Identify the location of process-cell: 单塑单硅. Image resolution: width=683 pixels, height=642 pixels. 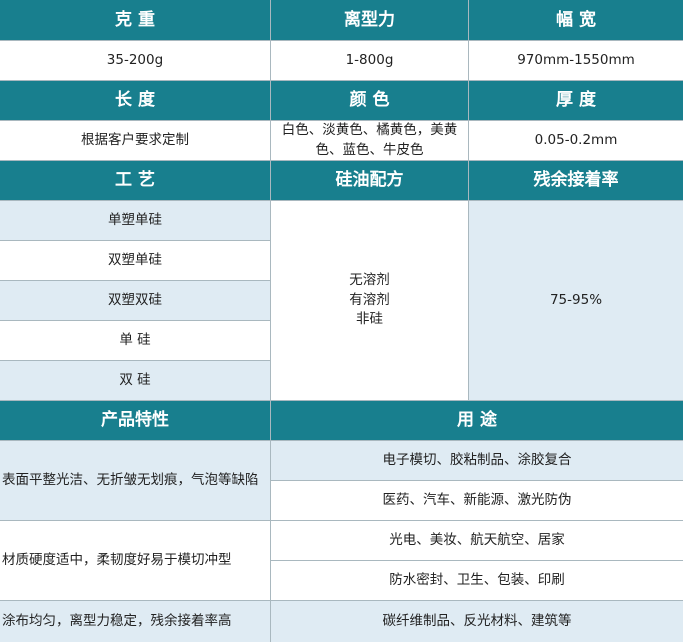
(135, 220).